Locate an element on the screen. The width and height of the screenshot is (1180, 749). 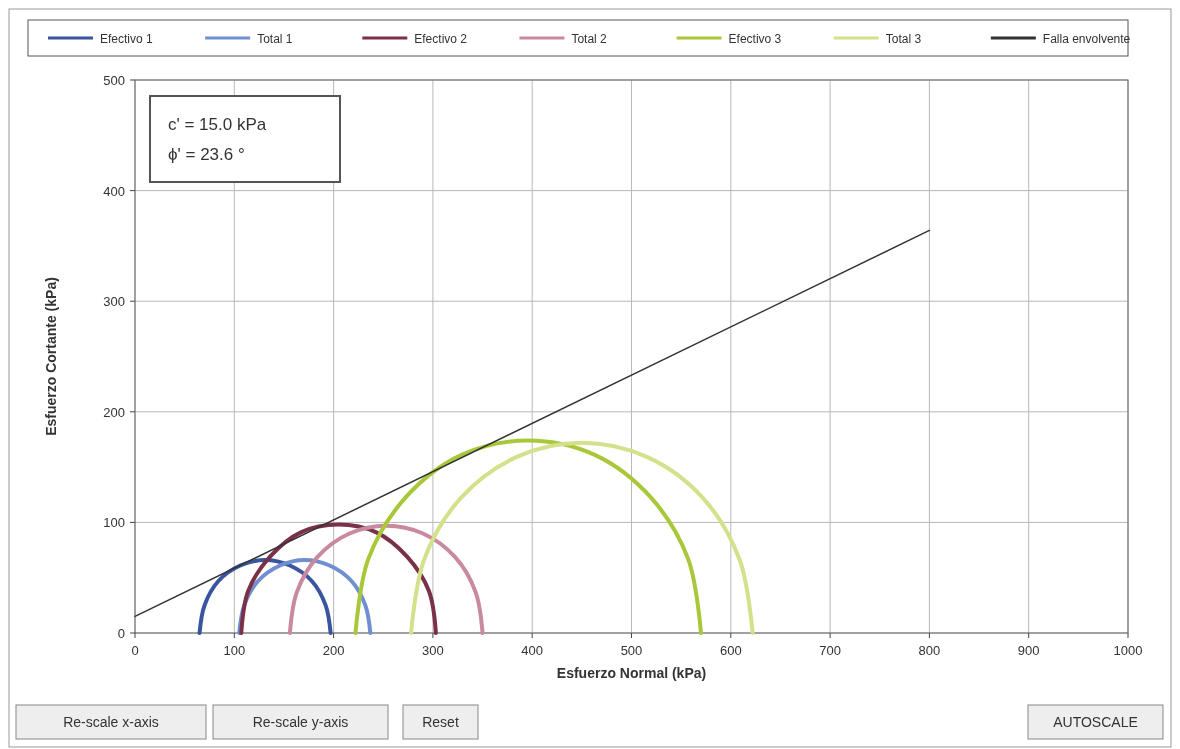
y-tick-label: 500 is located at coordinates (114, 80).